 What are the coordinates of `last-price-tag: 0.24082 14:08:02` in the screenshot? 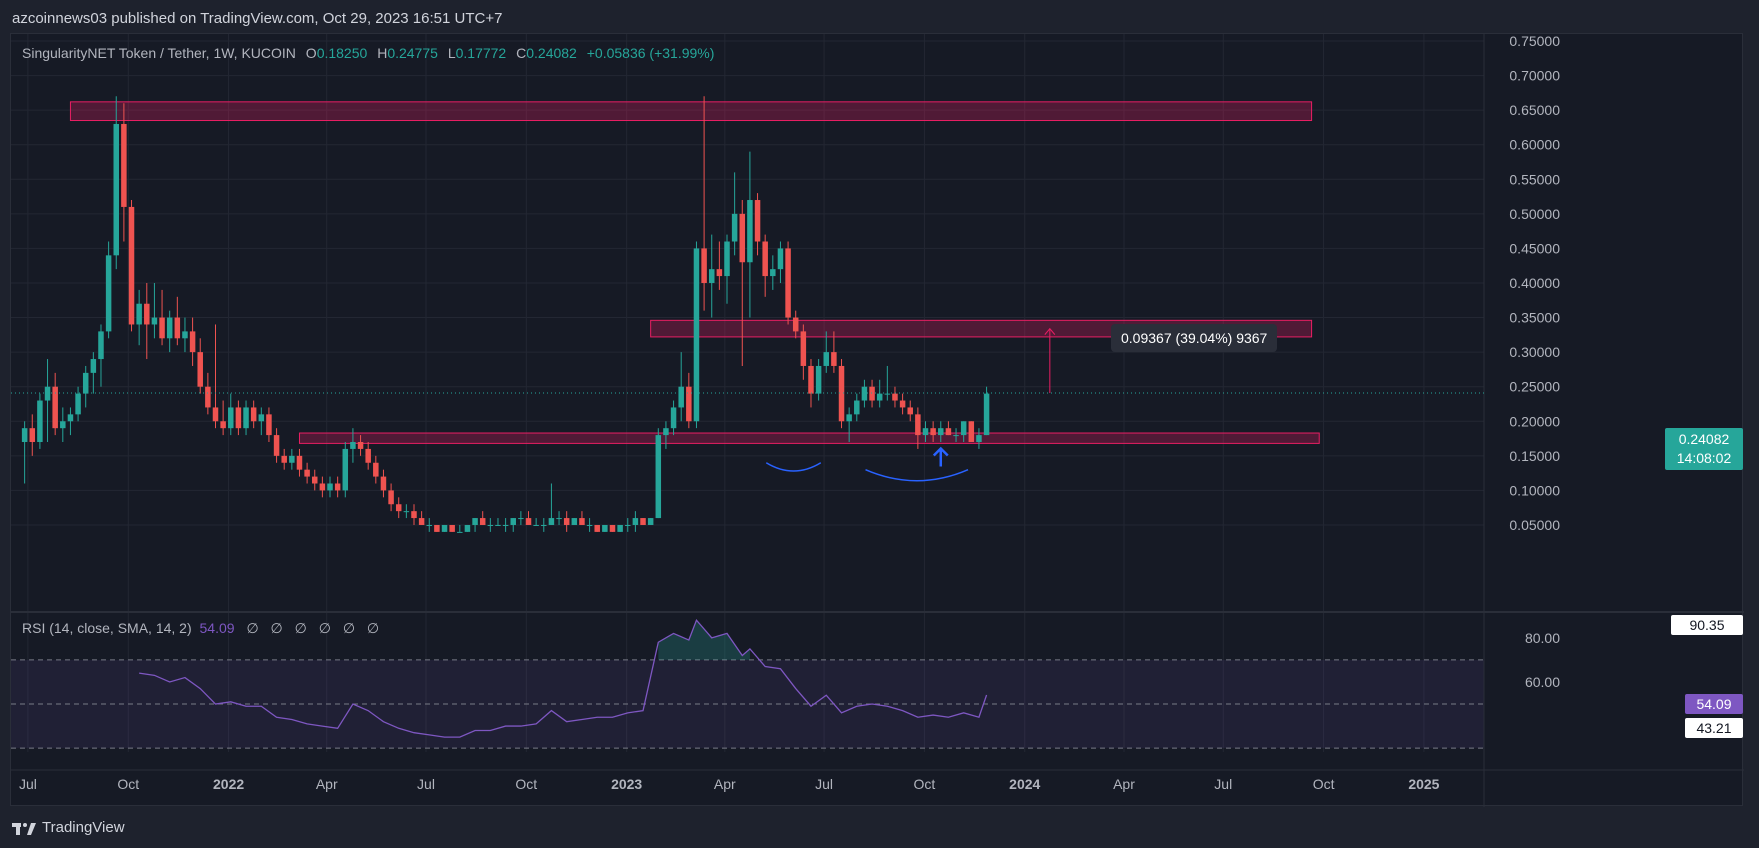 It's located at (1704, 449).